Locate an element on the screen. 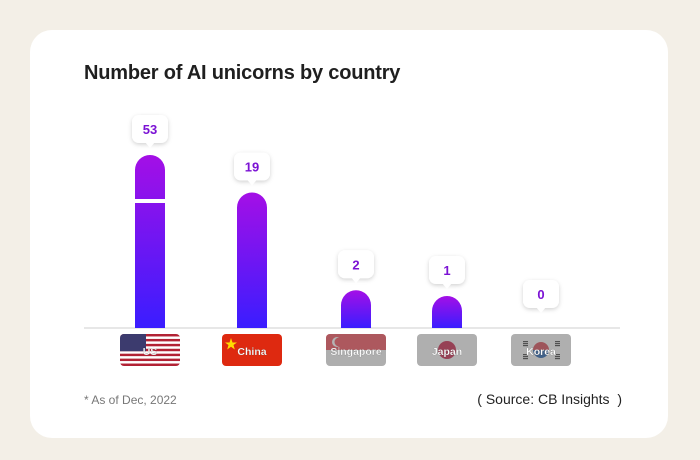 Image resolution: width=700 pixels, height=460 pixels. source-note: ( Source: CB Insights ) is located at coordinates (549, 399).